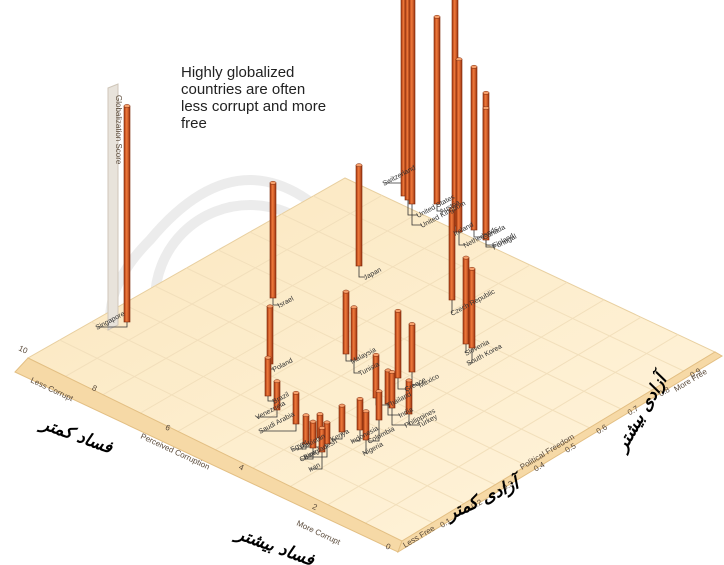 The image size is (724, 565). What do you see at coordinates (168, 428) in the screenshot?
I see `corruption-tick-label: 6` at bounding box center [168, 428].